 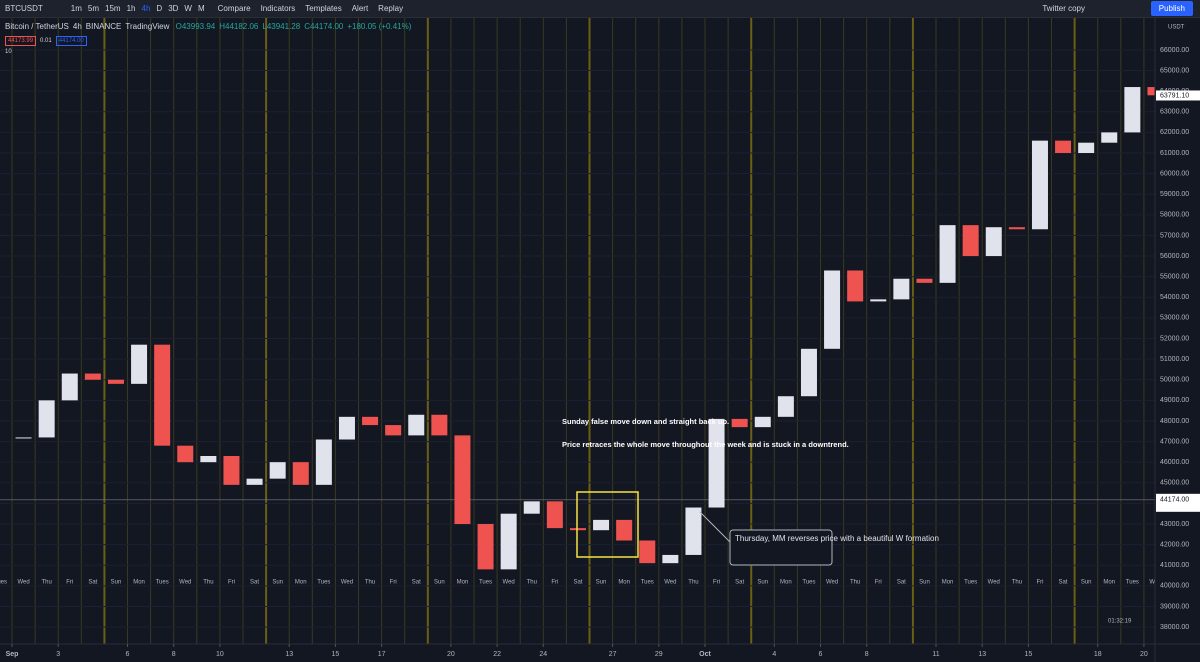 I want to click on y-tick-label: 45000.00, so click(x=1174, y=483).